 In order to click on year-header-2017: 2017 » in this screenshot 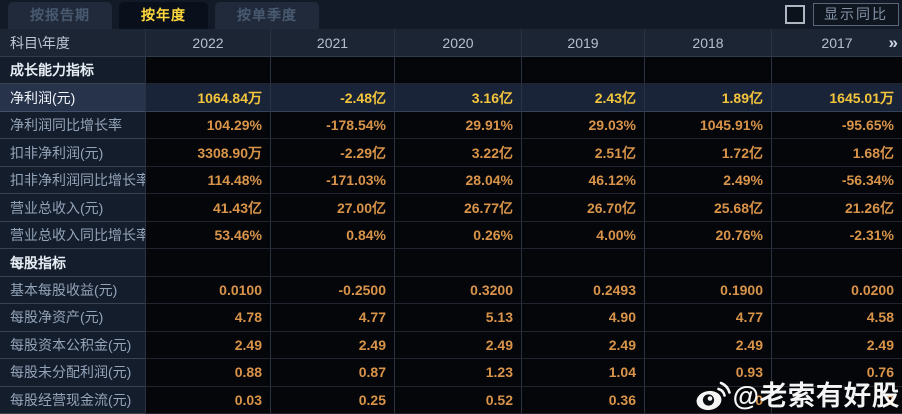, I will do `click(836, 43)`.